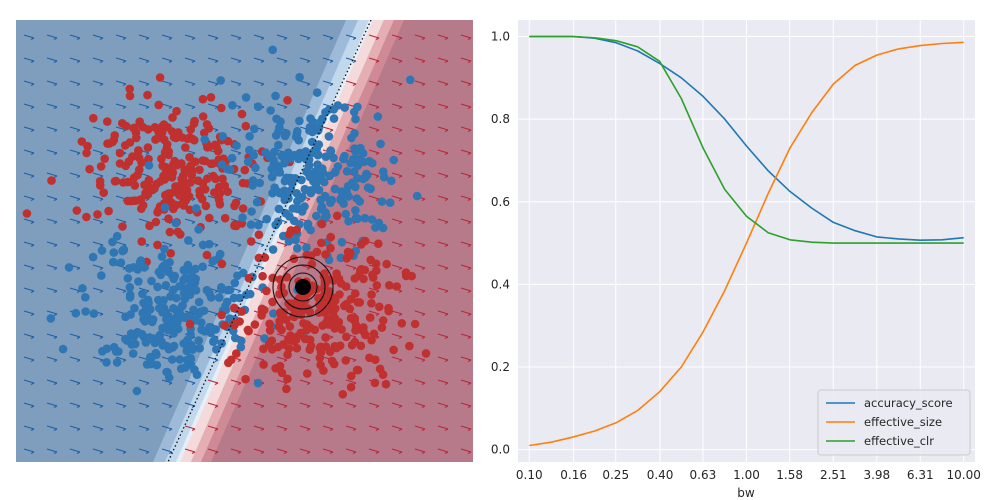  Describe the element at coordinates (303, 287) in the screenshot. I see `query-point-marker` at that location.